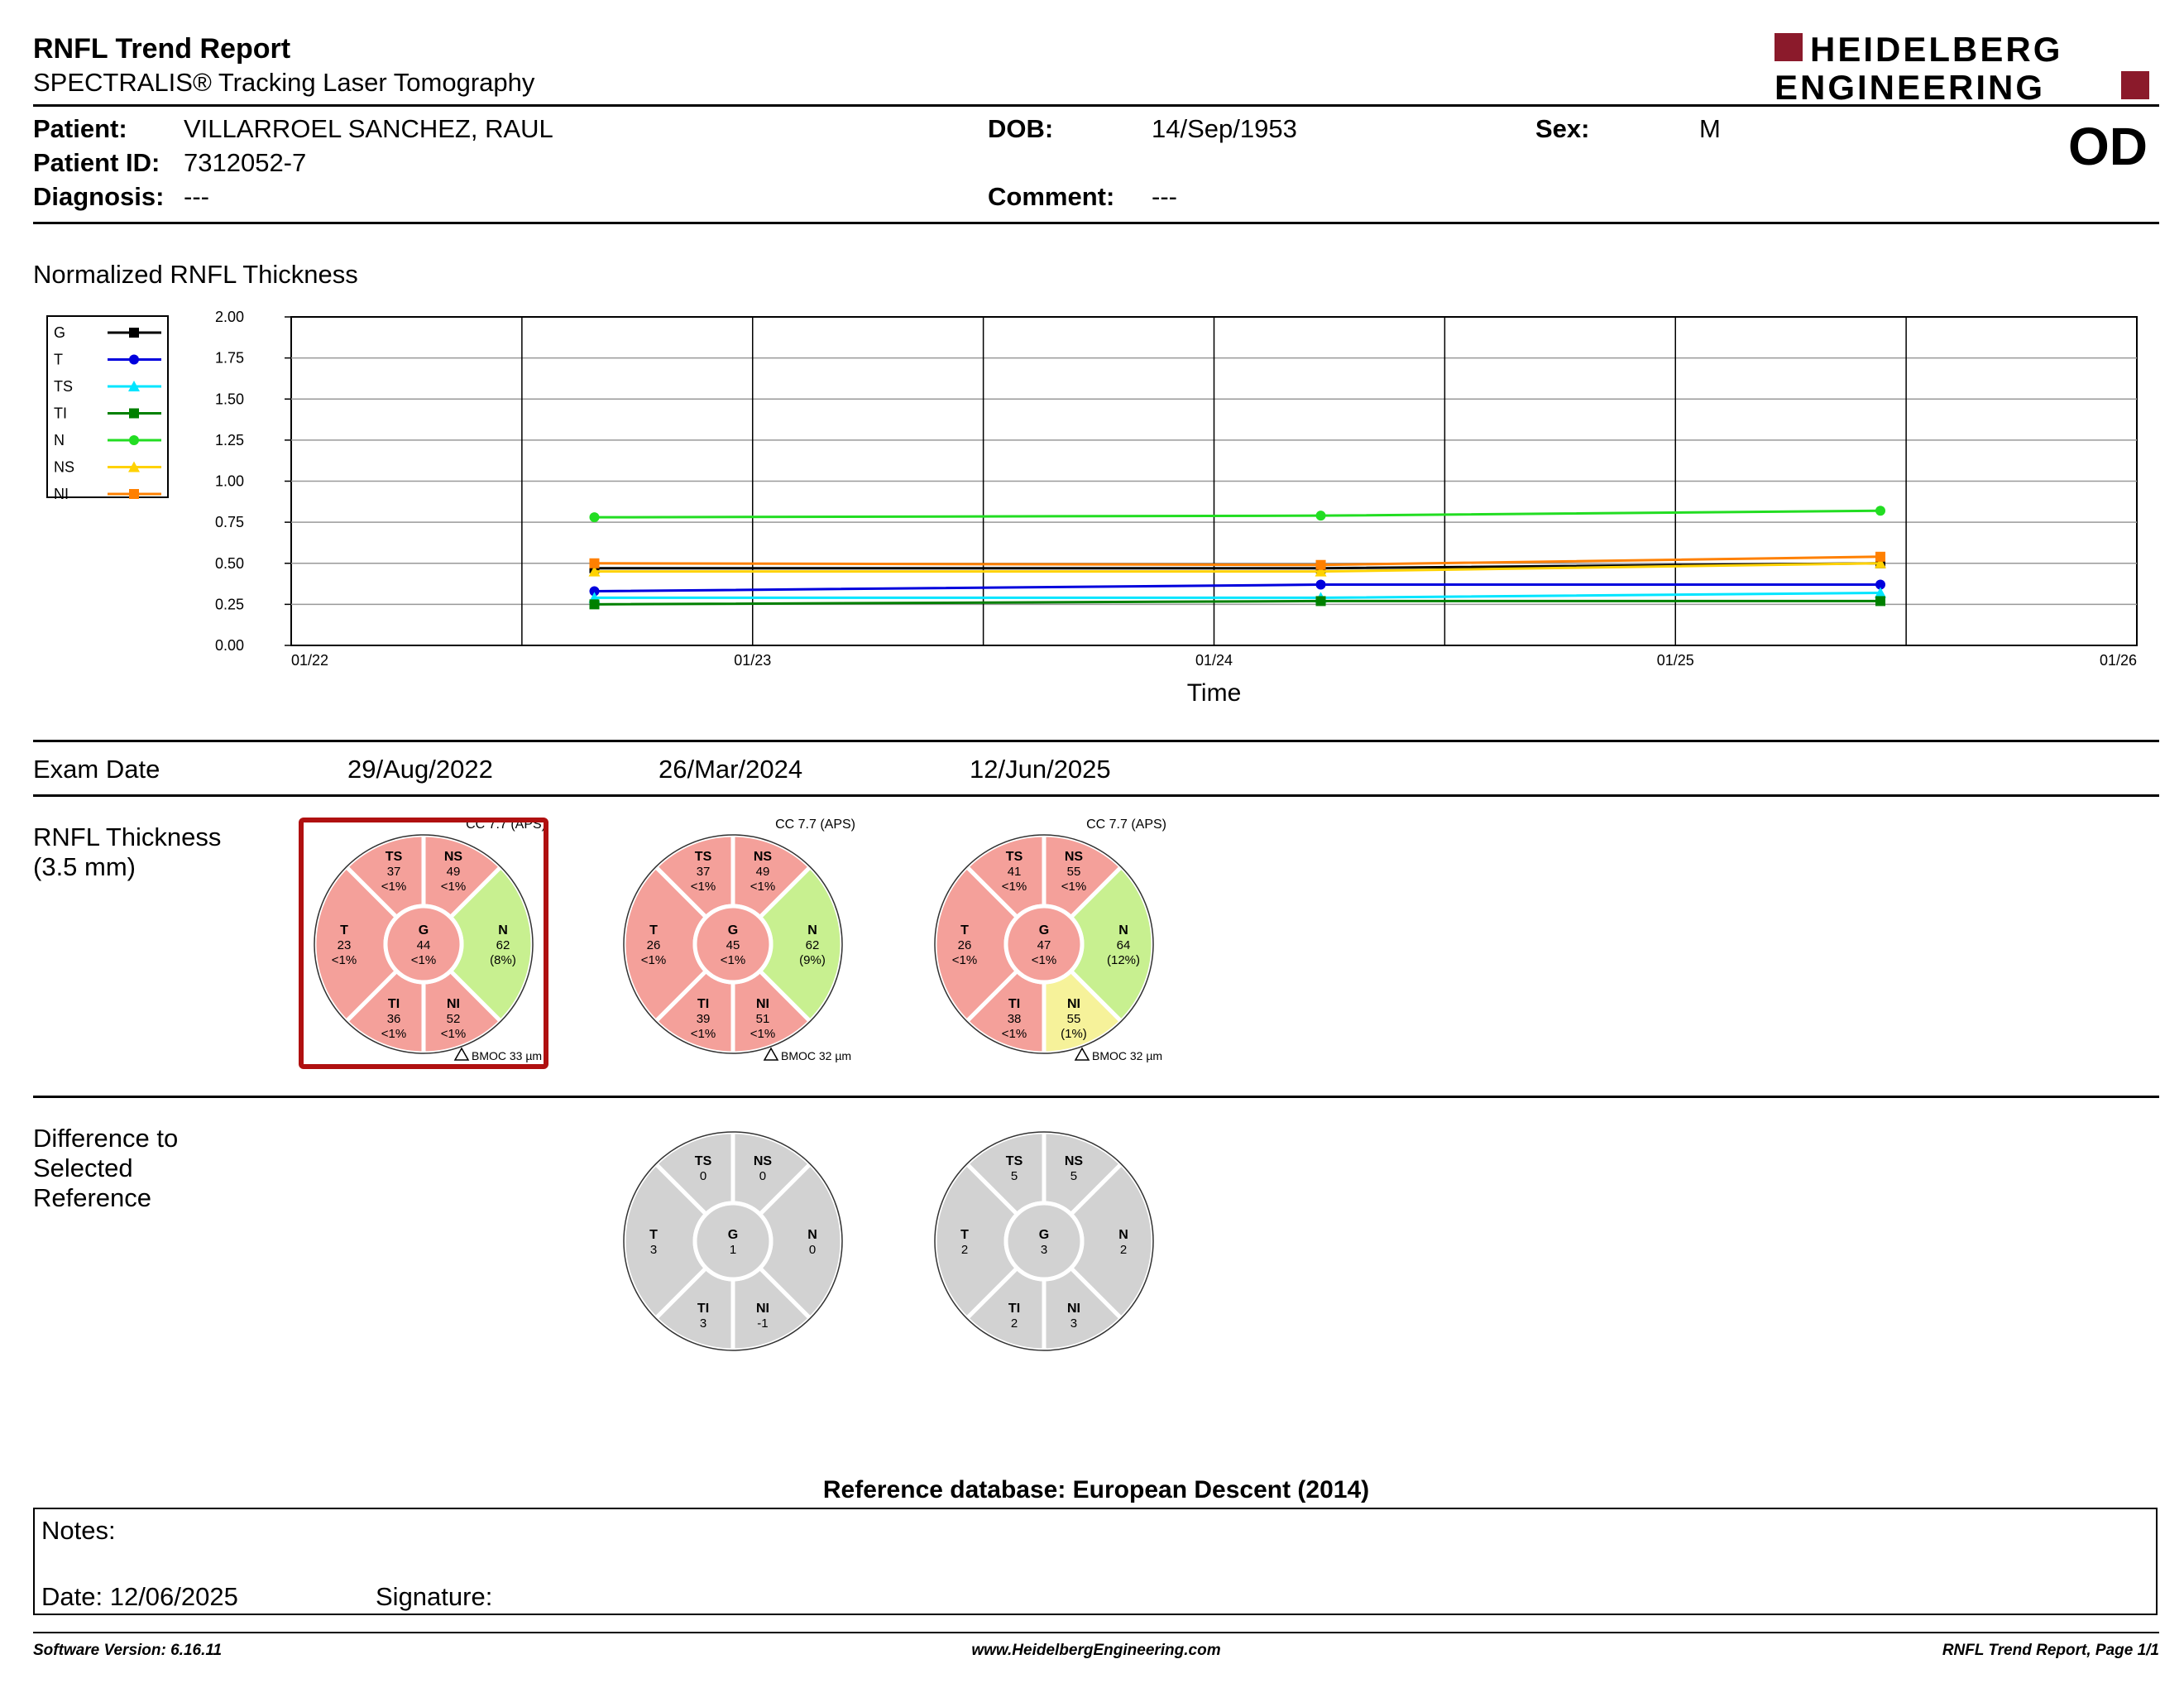 This screenshot has width=2184, height=1688. Describe the element at coordinates (703, 1323) in the screenshot. I see `sector-text-ti: 3` at that location.